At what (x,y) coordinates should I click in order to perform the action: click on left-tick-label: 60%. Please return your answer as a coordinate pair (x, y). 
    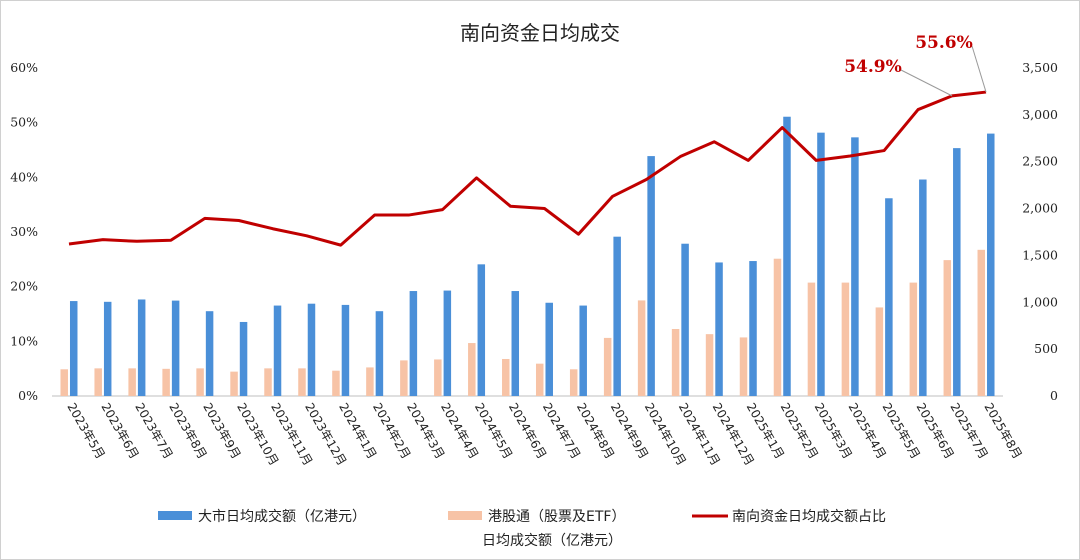
    Looking at the image, I should click on (24, 67).